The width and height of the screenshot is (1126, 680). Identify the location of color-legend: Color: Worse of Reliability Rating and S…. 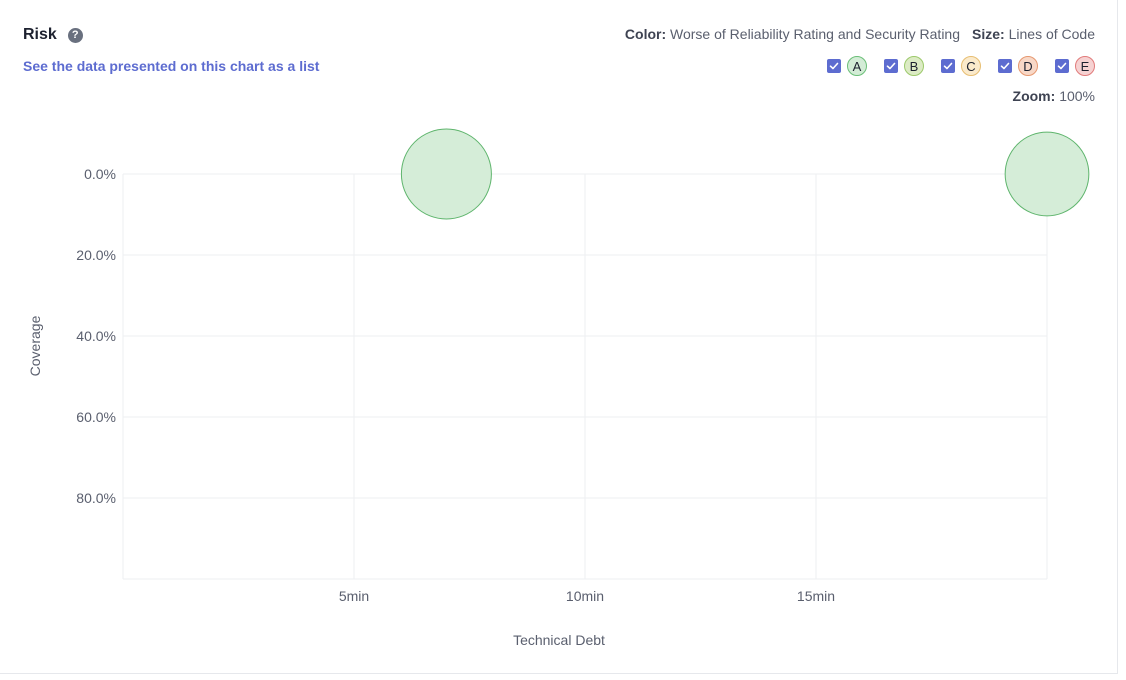
(792, 34).